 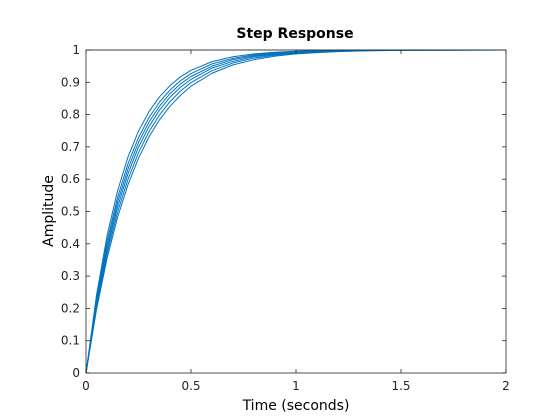 I want to click on y-tick-label: 0.3, so click(x=70, y=276).